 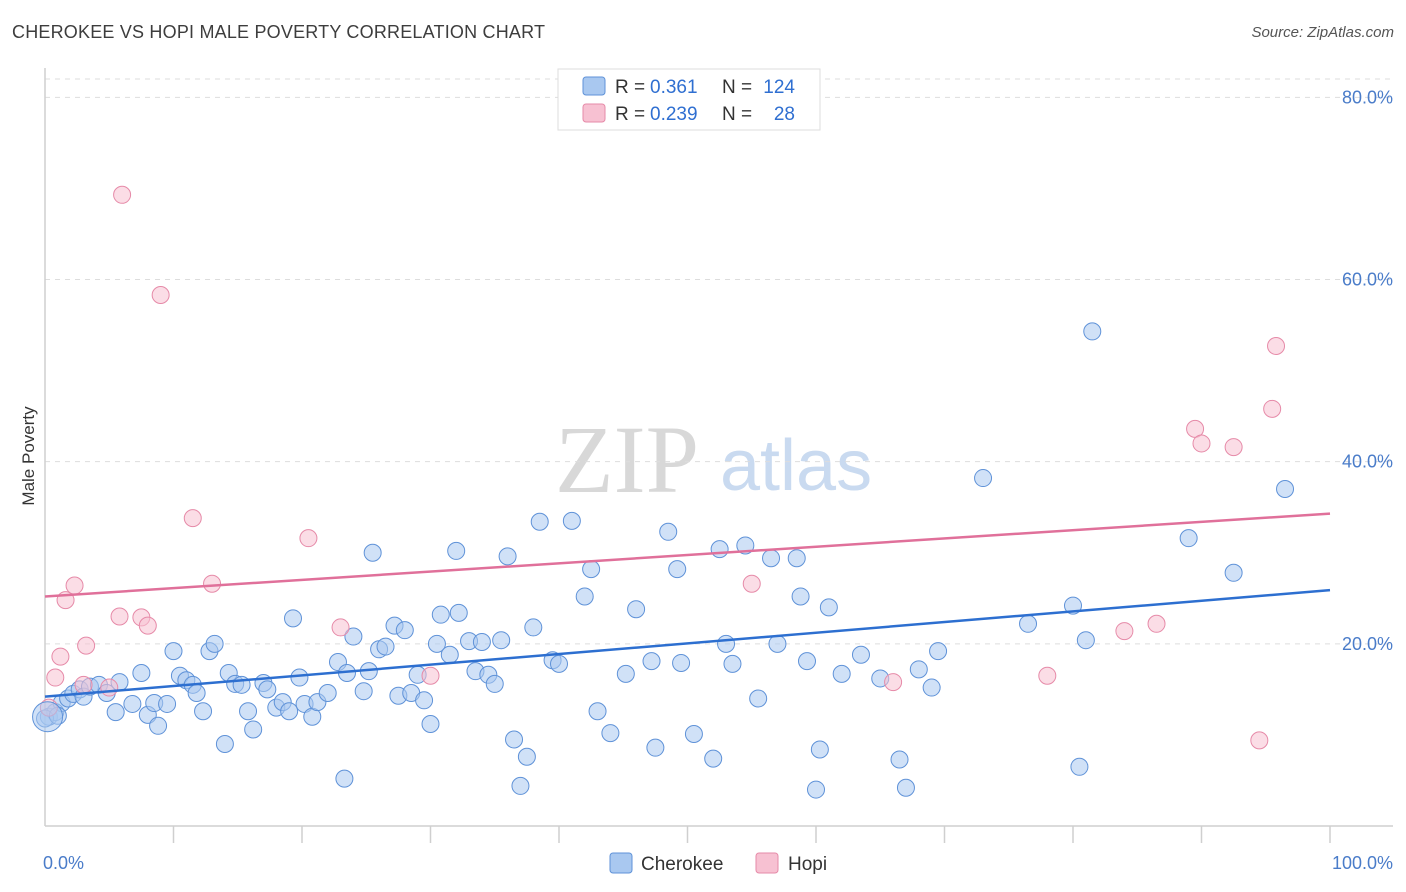 What do you see at coordinates (28, 456) in the screenshot?
I see `y-axis-label: Male Poverty` at bounding box center [28, 456].